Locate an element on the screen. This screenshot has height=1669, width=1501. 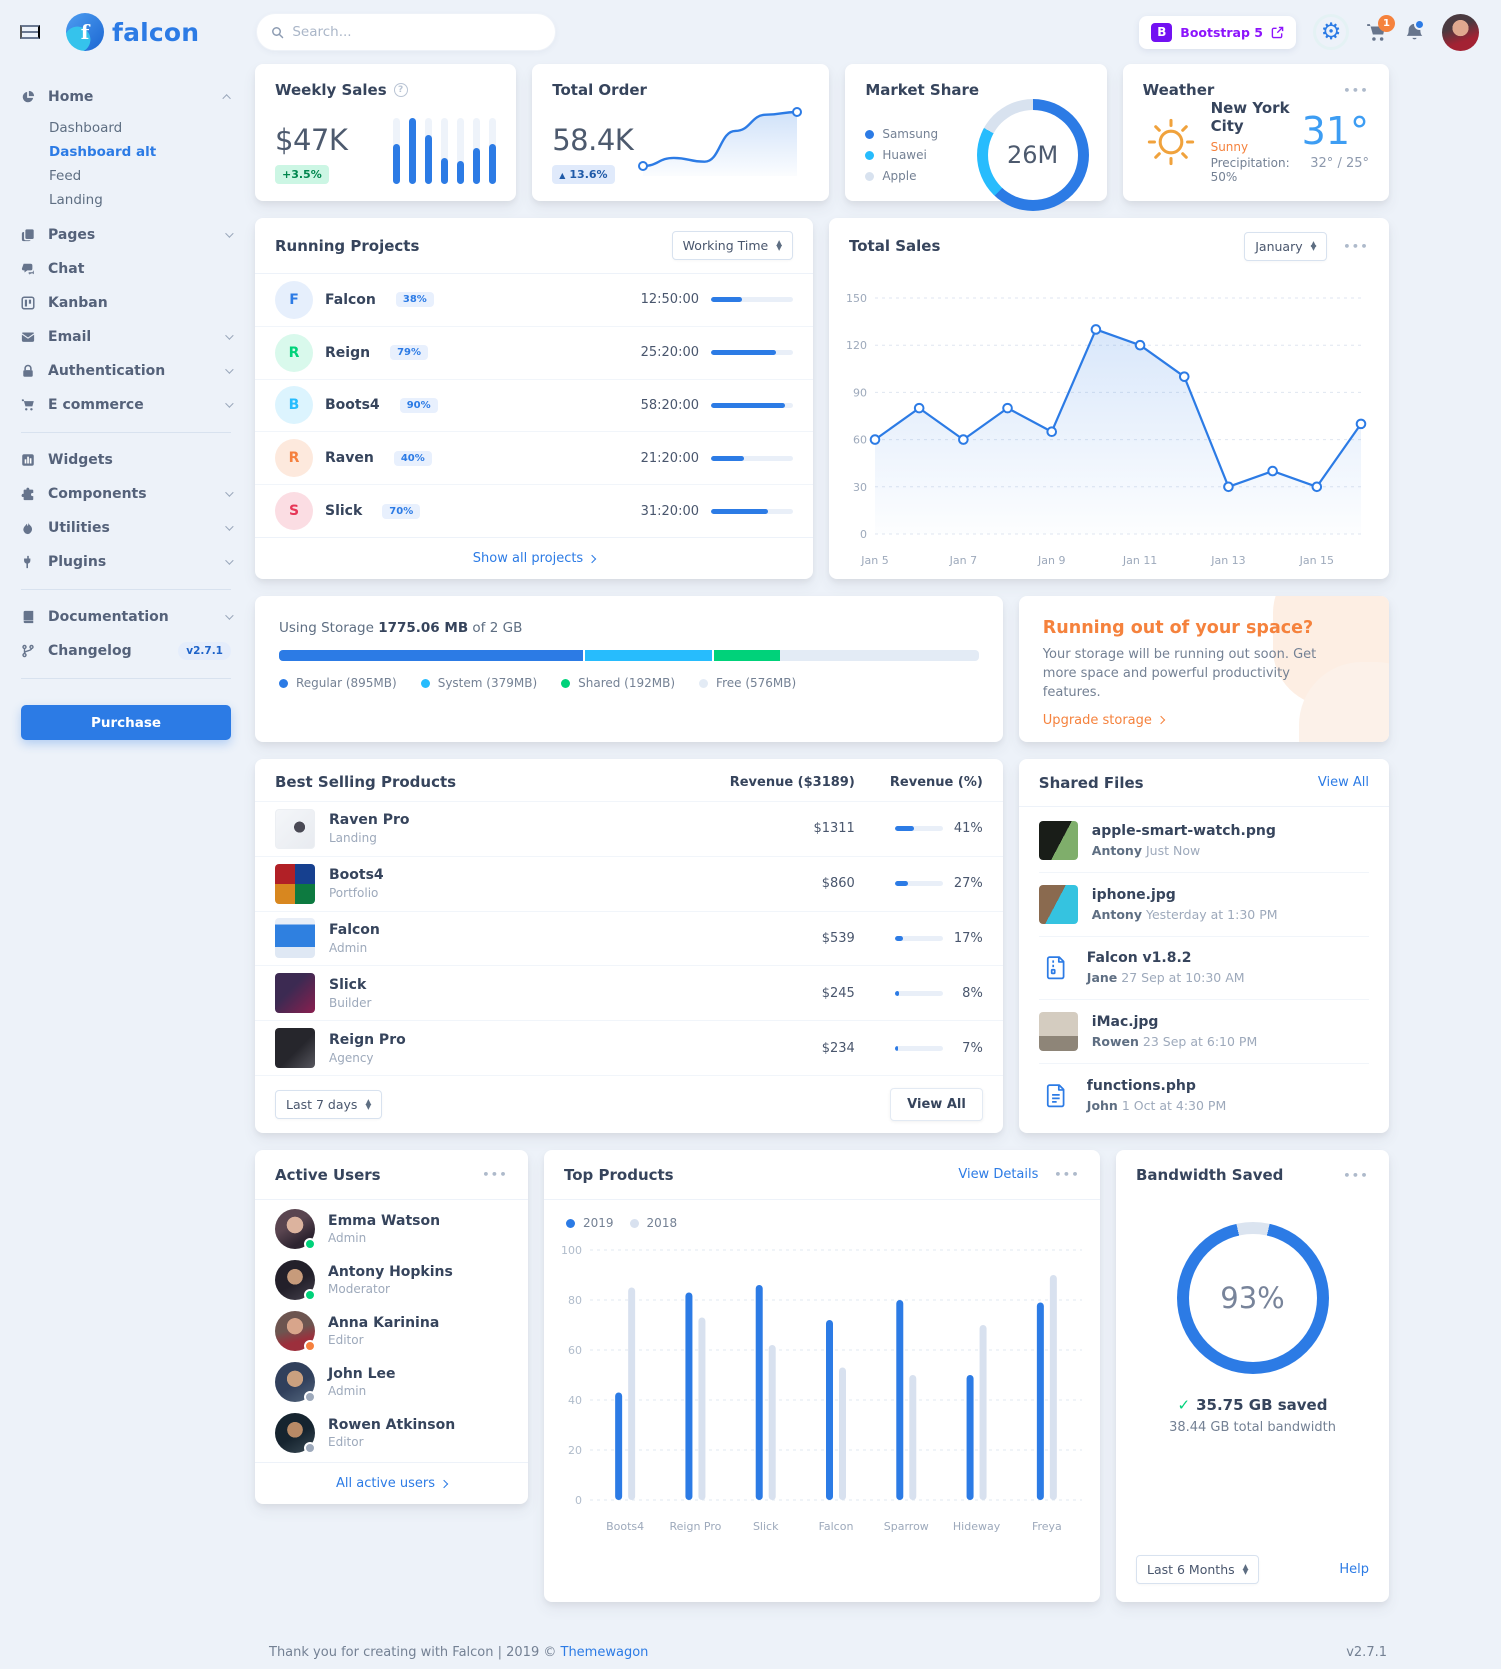
user-name: Rowen Atkinson is located at coordinates (392, 1424).